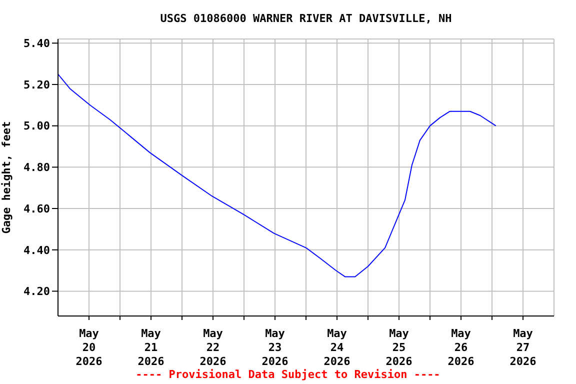 The height and width of the screenshot is (384, 576). I want to click on y-tick-label: 5.00, so click(37, 126).